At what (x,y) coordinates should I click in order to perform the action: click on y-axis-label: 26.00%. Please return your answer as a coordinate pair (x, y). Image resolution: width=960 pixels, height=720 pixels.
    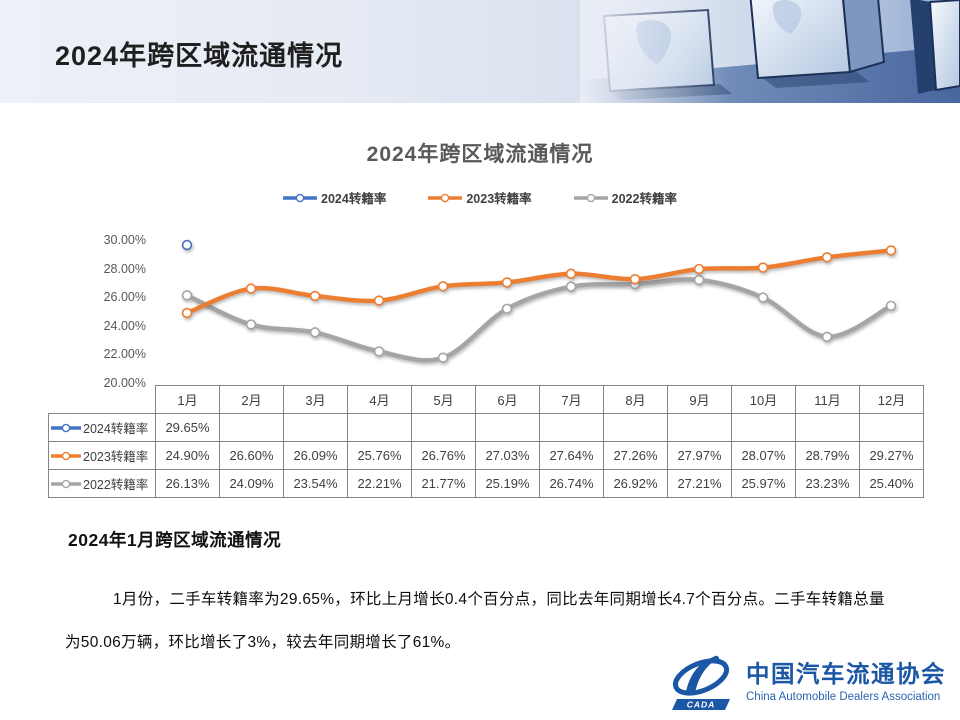
    Looking at the image, I should click on (124, 297).